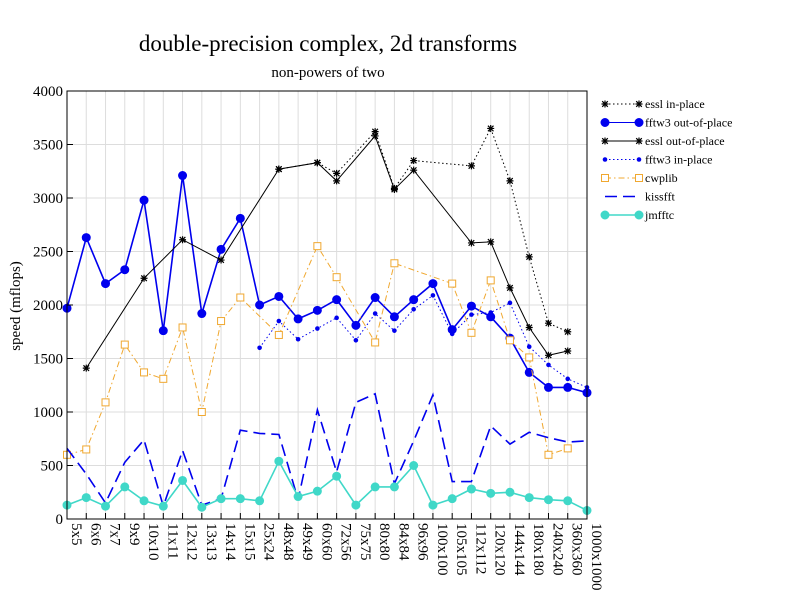 This screenshot has width=792, height=612. What do you see at coordinates (423, 341) in the screenshot?
I see `series-fftw3-in-place` at bounding box center [423, 341].